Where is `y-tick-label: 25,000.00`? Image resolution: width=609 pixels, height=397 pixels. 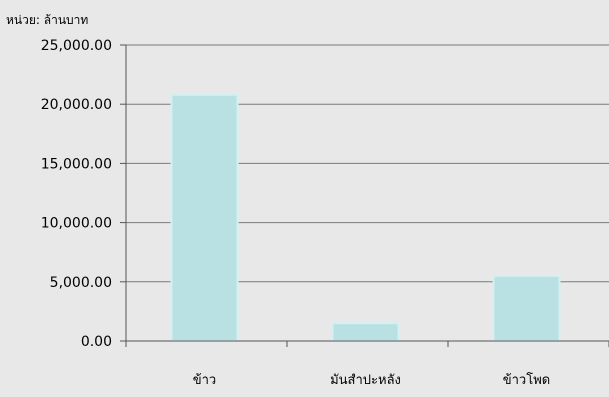
y-tick-label: 25,000.00 is located at coordinates (76, 46).